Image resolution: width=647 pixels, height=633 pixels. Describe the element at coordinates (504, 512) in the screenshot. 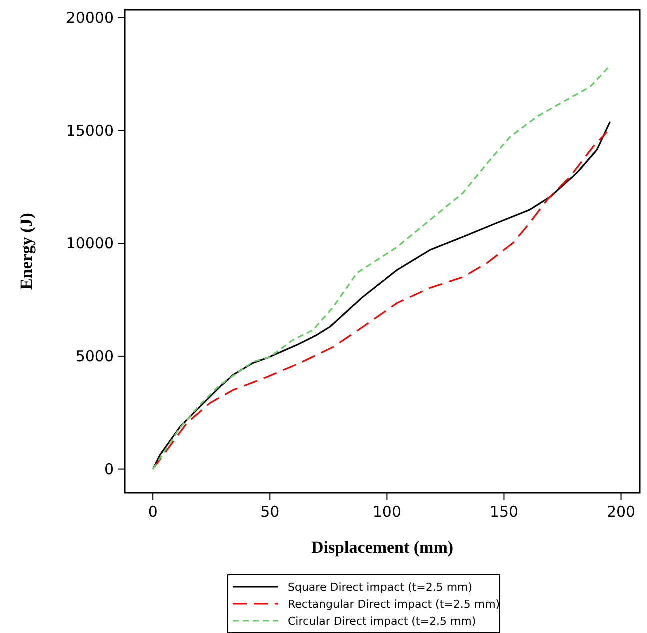

I see `x-tick-label: 150` at that location.